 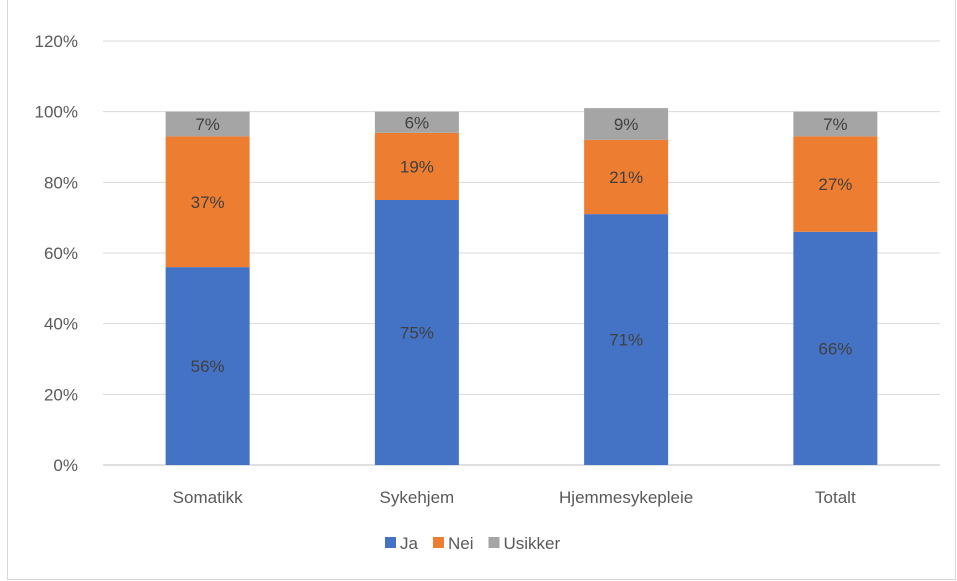 I want to click on x-tick-label: Sykehjem, so click(x=417, y=497).